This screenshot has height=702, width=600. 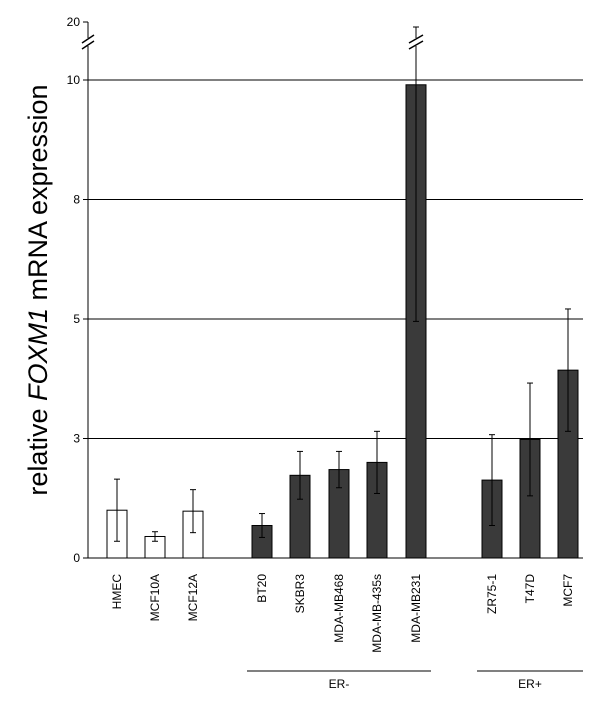 I want to click on y-axis-label-part: FOXM1, so click(x=38, y=354).